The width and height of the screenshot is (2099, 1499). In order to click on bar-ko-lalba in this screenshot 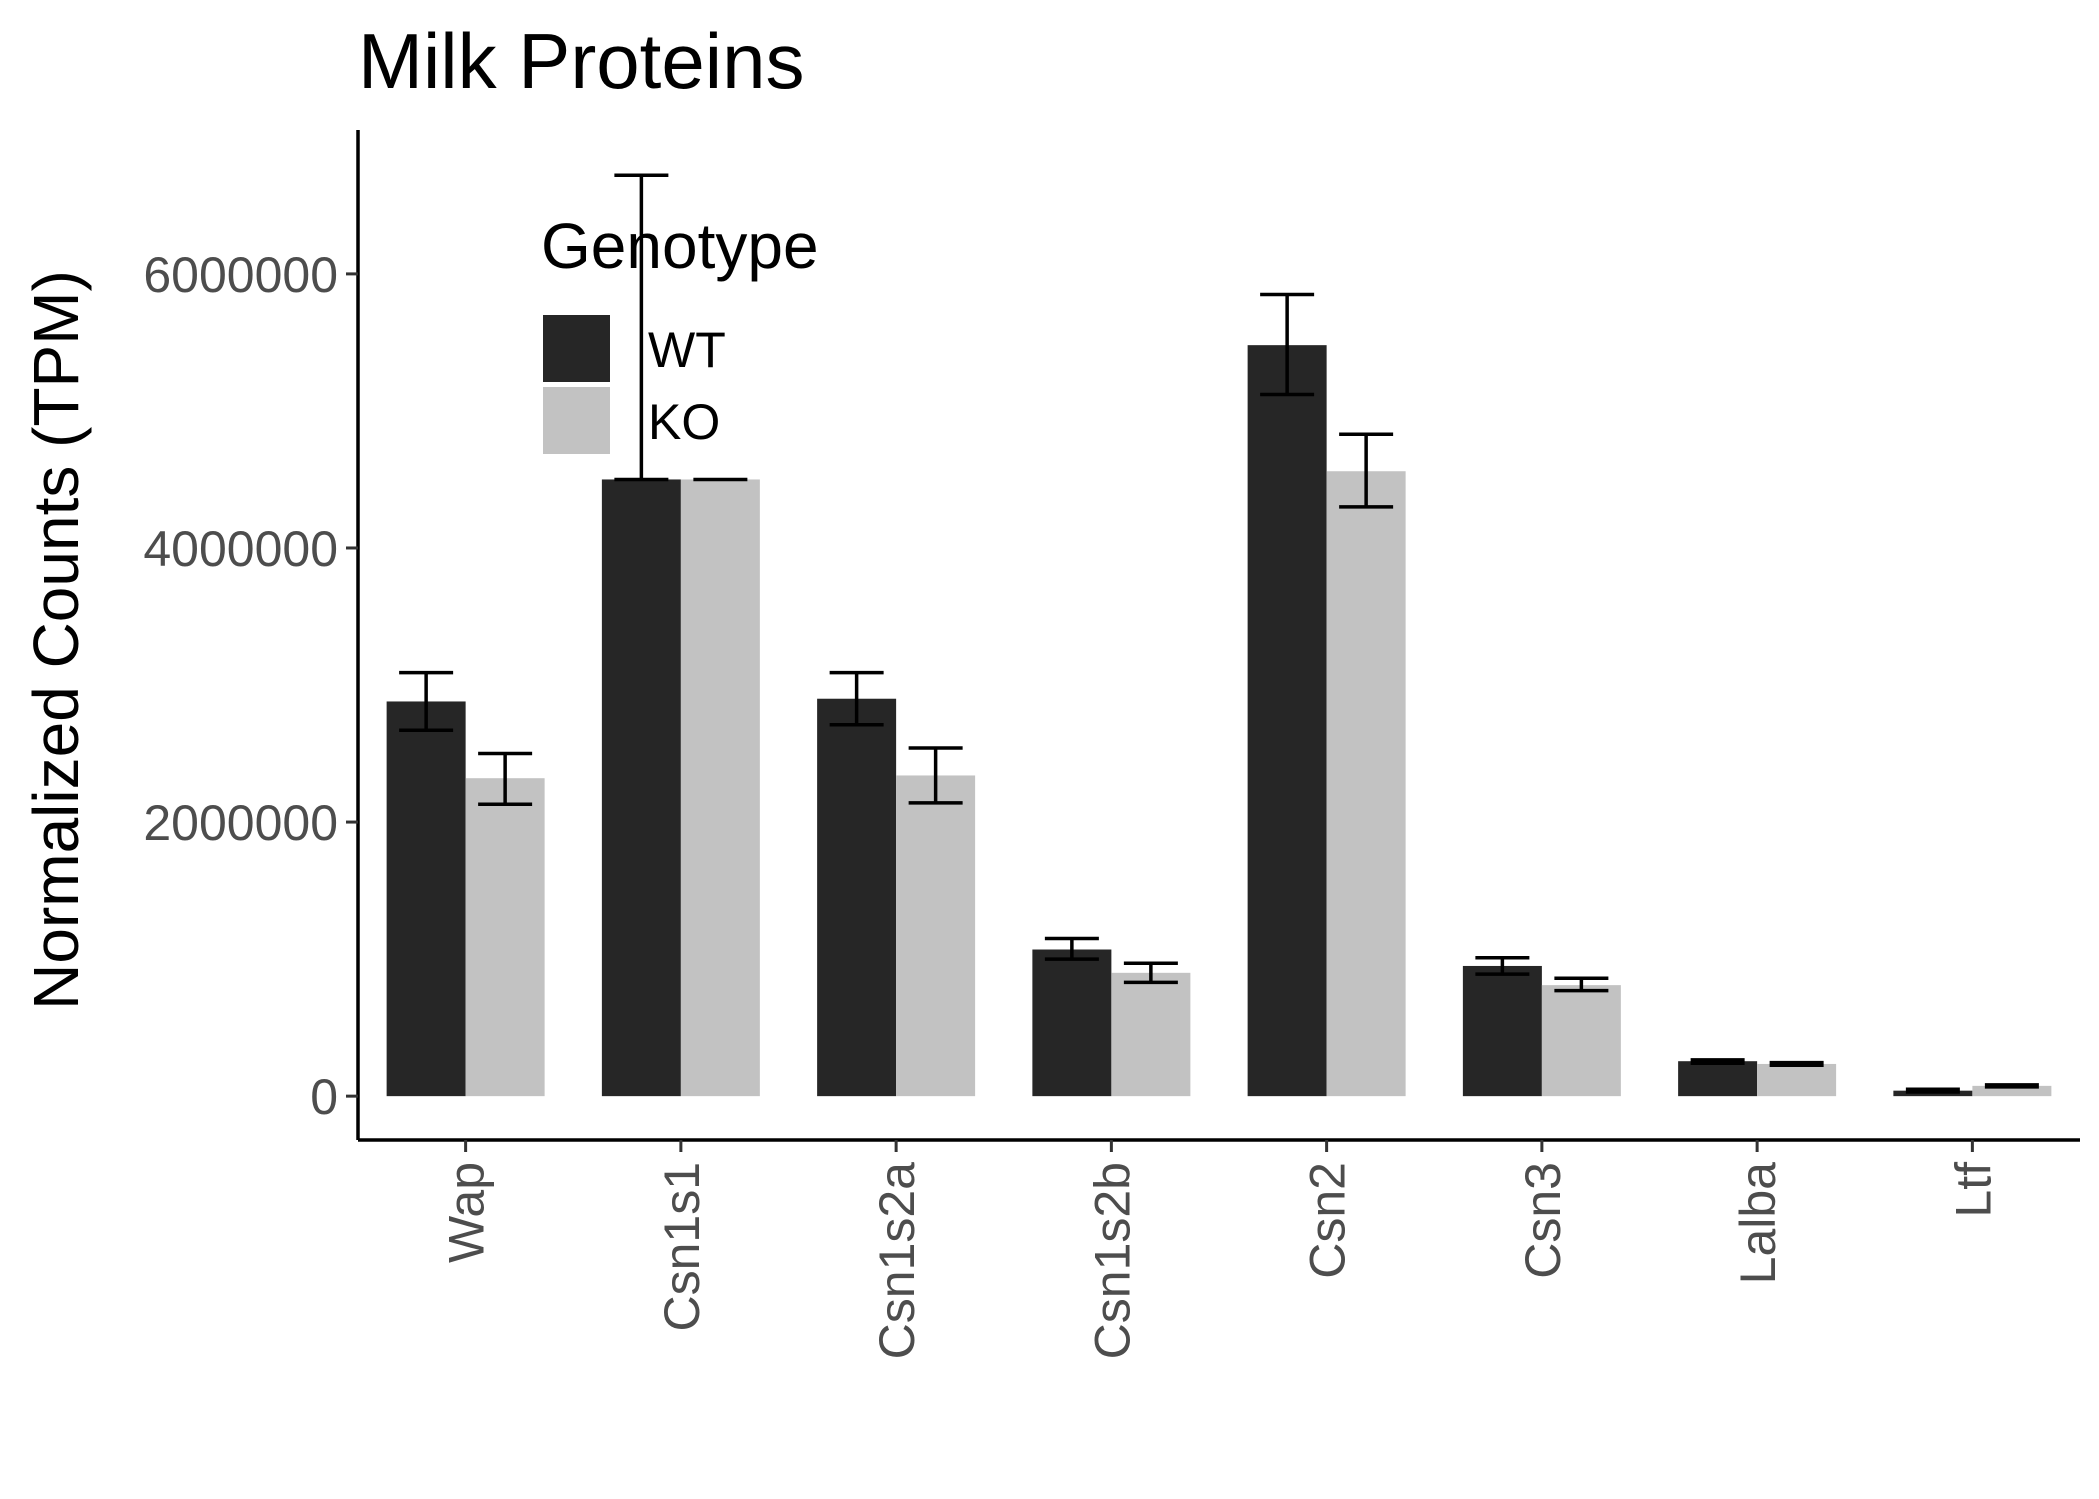, I will do `click(1797, 1080)`.